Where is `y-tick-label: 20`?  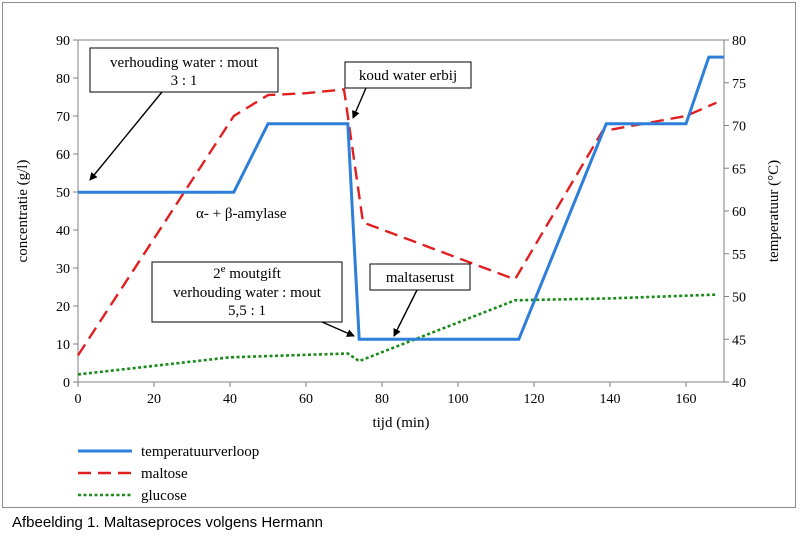
y-tick-label: 20 is located at coordinates (63, 307).